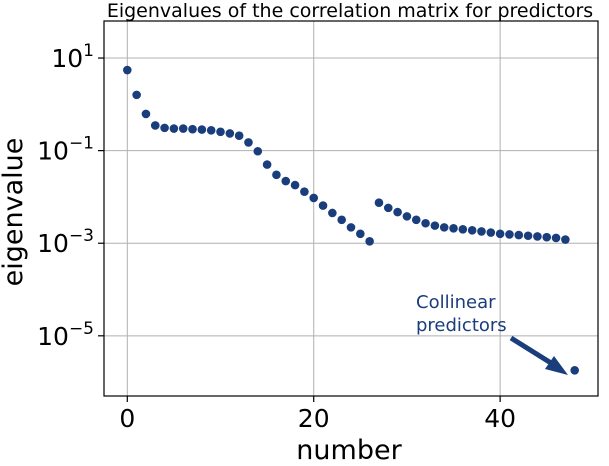 This screenshot has height=466, width=609. I want to click on x-axis-label: number, so click(349, 450).